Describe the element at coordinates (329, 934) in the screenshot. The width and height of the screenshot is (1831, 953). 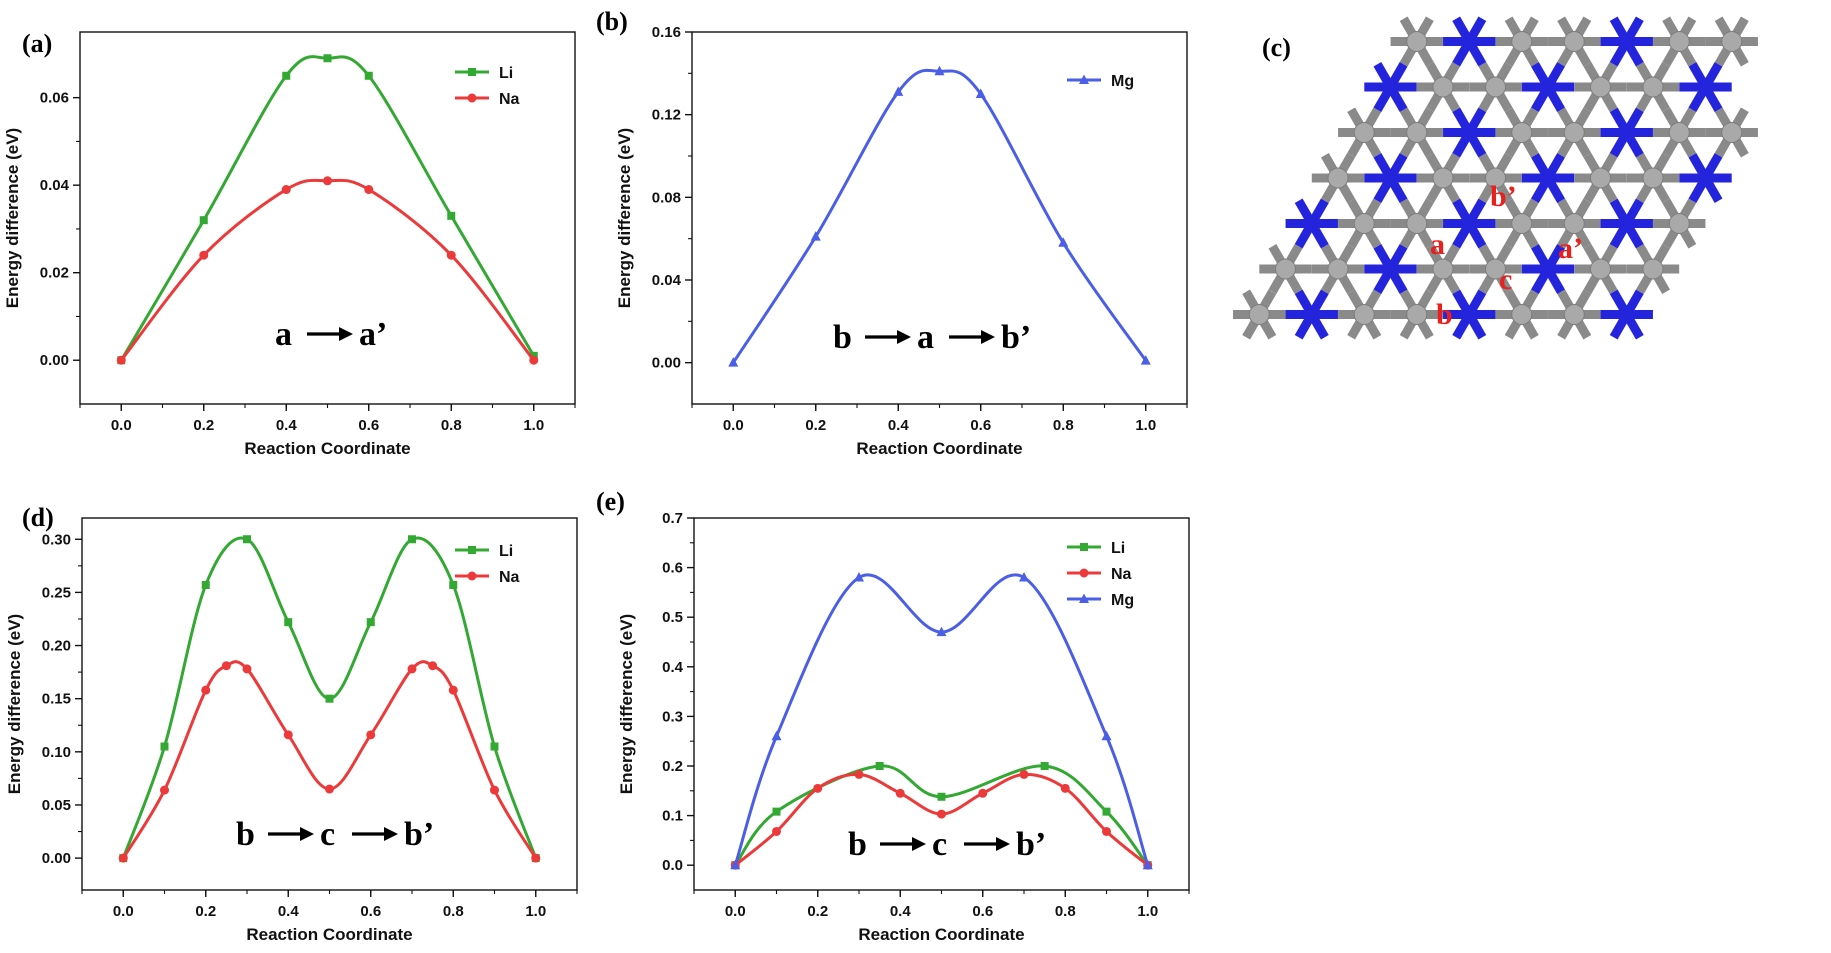
I see `x-axis-title-d: Reaction Coordinate` at that location.